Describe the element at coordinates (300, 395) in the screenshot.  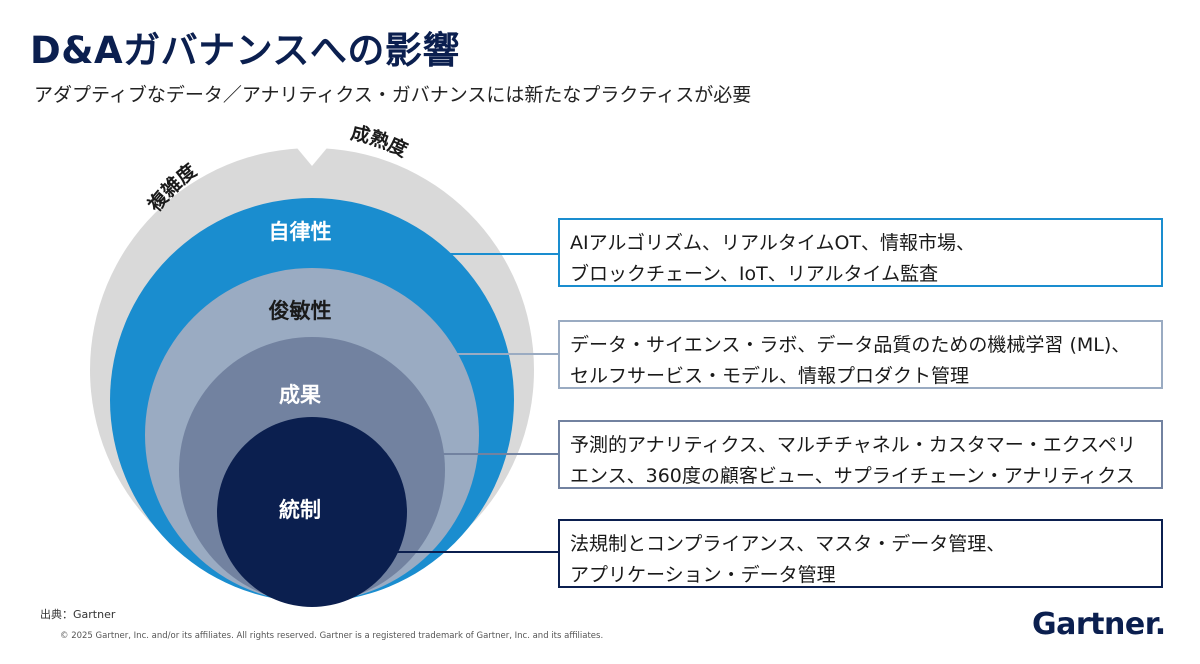
I see `level-label-outcome: 成果` at that location.